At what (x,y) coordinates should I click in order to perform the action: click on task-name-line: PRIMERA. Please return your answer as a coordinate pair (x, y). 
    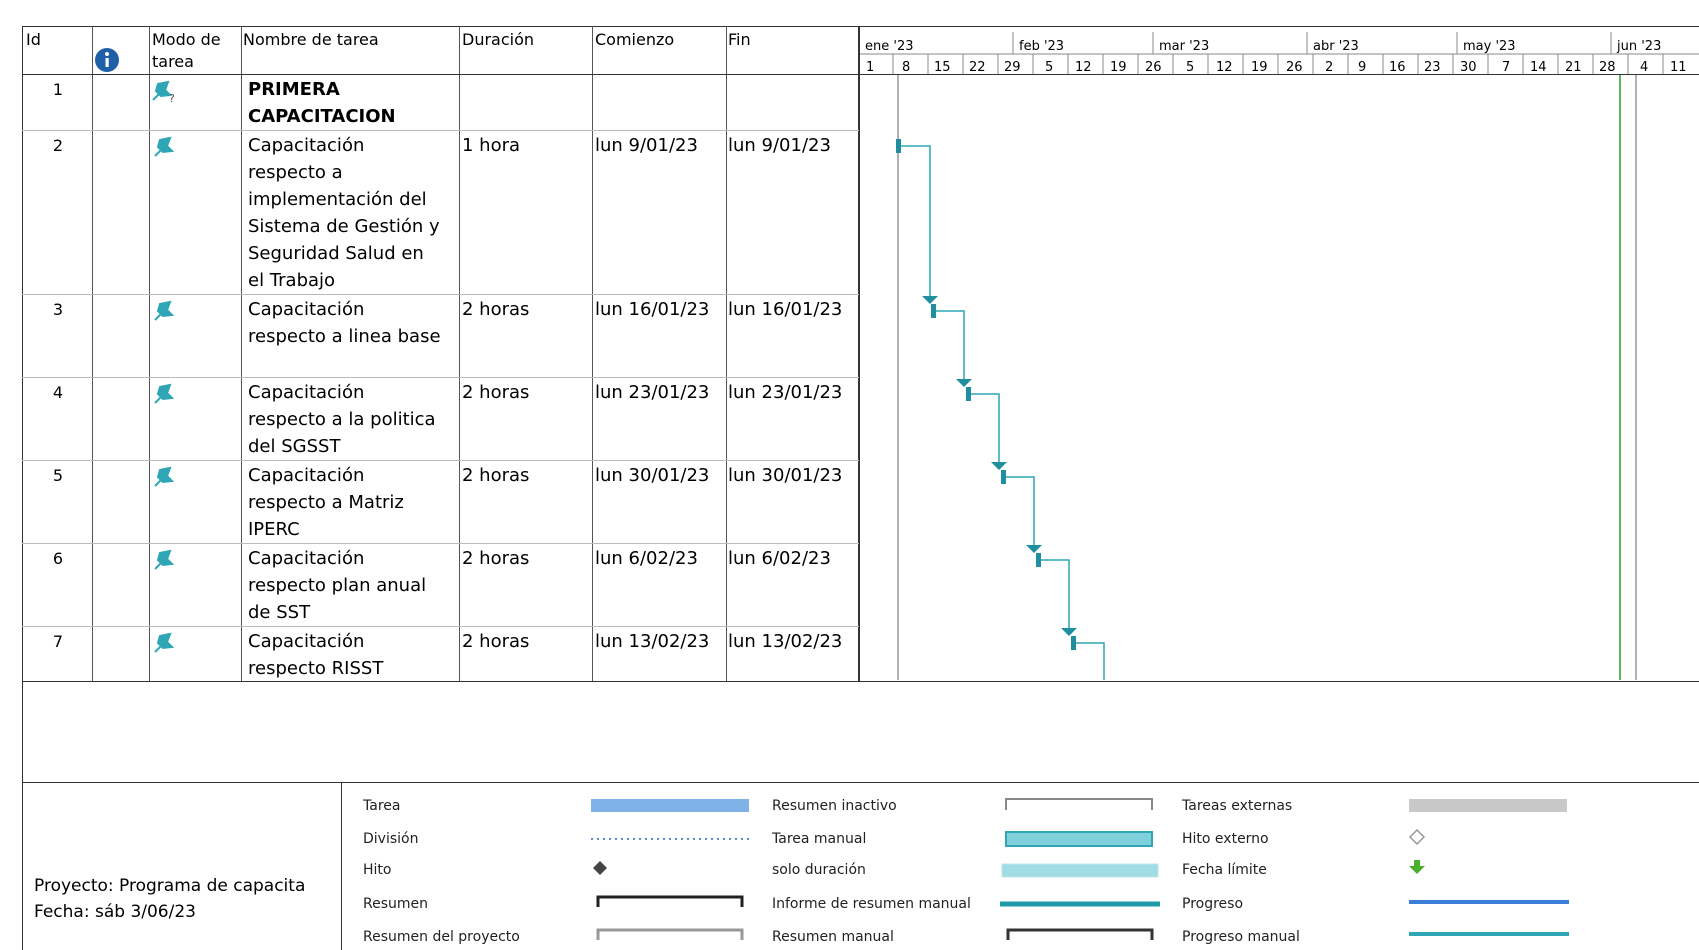
    Looking at the image, I should click on (294, 89).